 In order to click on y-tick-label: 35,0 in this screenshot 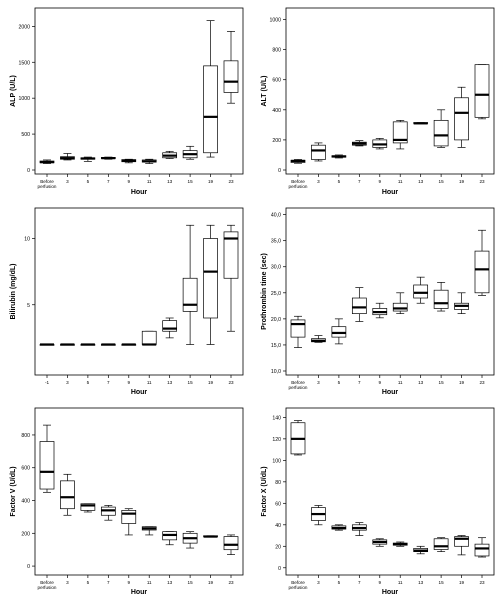, I will do `click(276, 242)`.